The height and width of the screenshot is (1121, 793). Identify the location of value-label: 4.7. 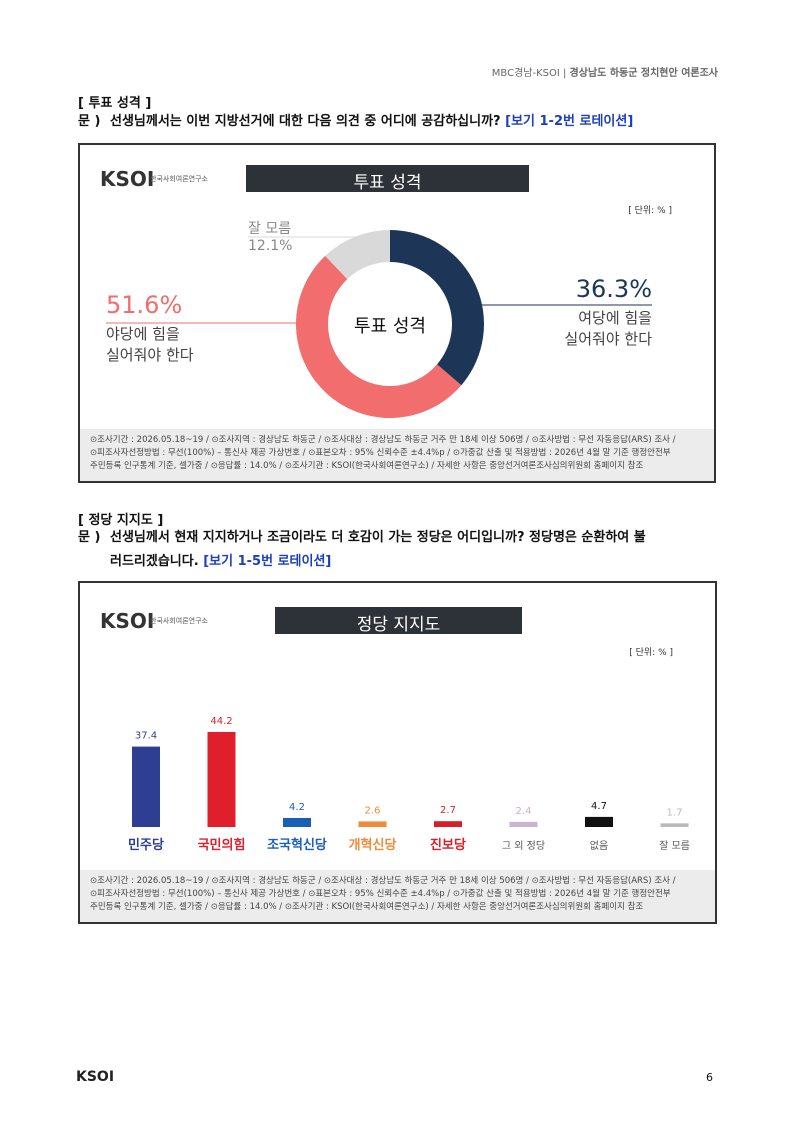
(599, 806).